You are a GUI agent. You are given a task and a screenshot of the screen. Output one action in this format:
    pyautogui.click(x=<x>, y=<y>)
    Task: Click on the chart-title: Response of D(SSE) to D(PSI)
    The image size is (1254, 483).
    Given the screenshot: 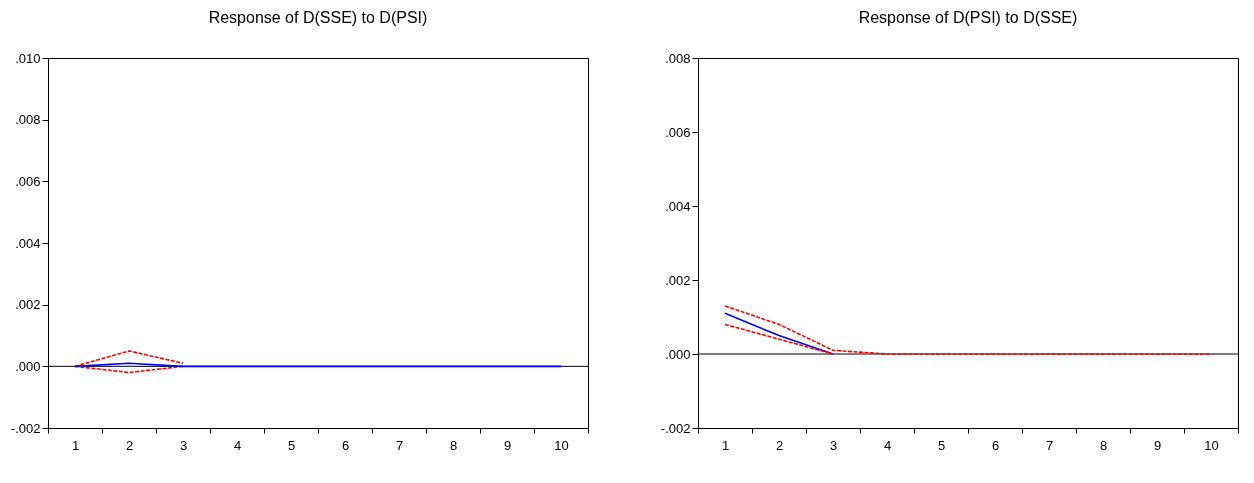 What is the action you would take?
    pyautogui.click(x=318, y=17)
    